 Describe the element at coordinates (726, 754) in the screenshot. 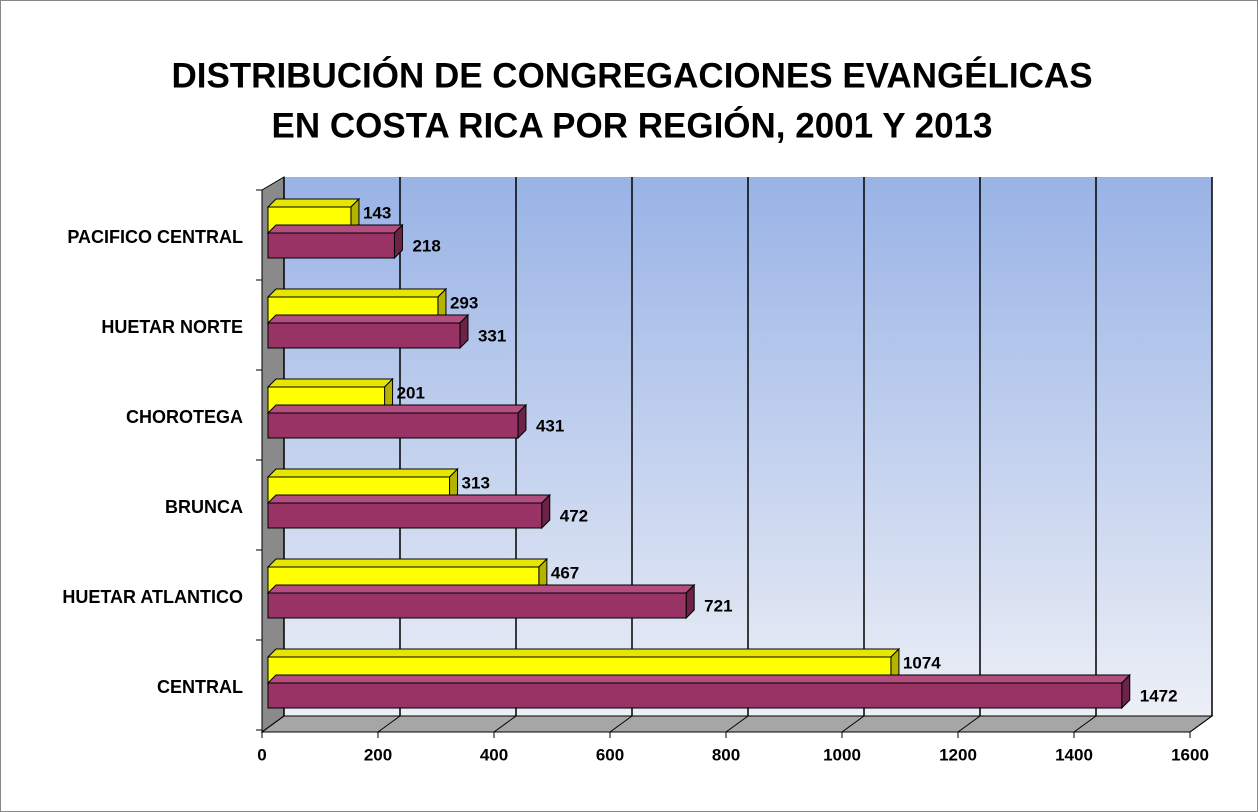

I see `x-tick-label: 800` at that location.